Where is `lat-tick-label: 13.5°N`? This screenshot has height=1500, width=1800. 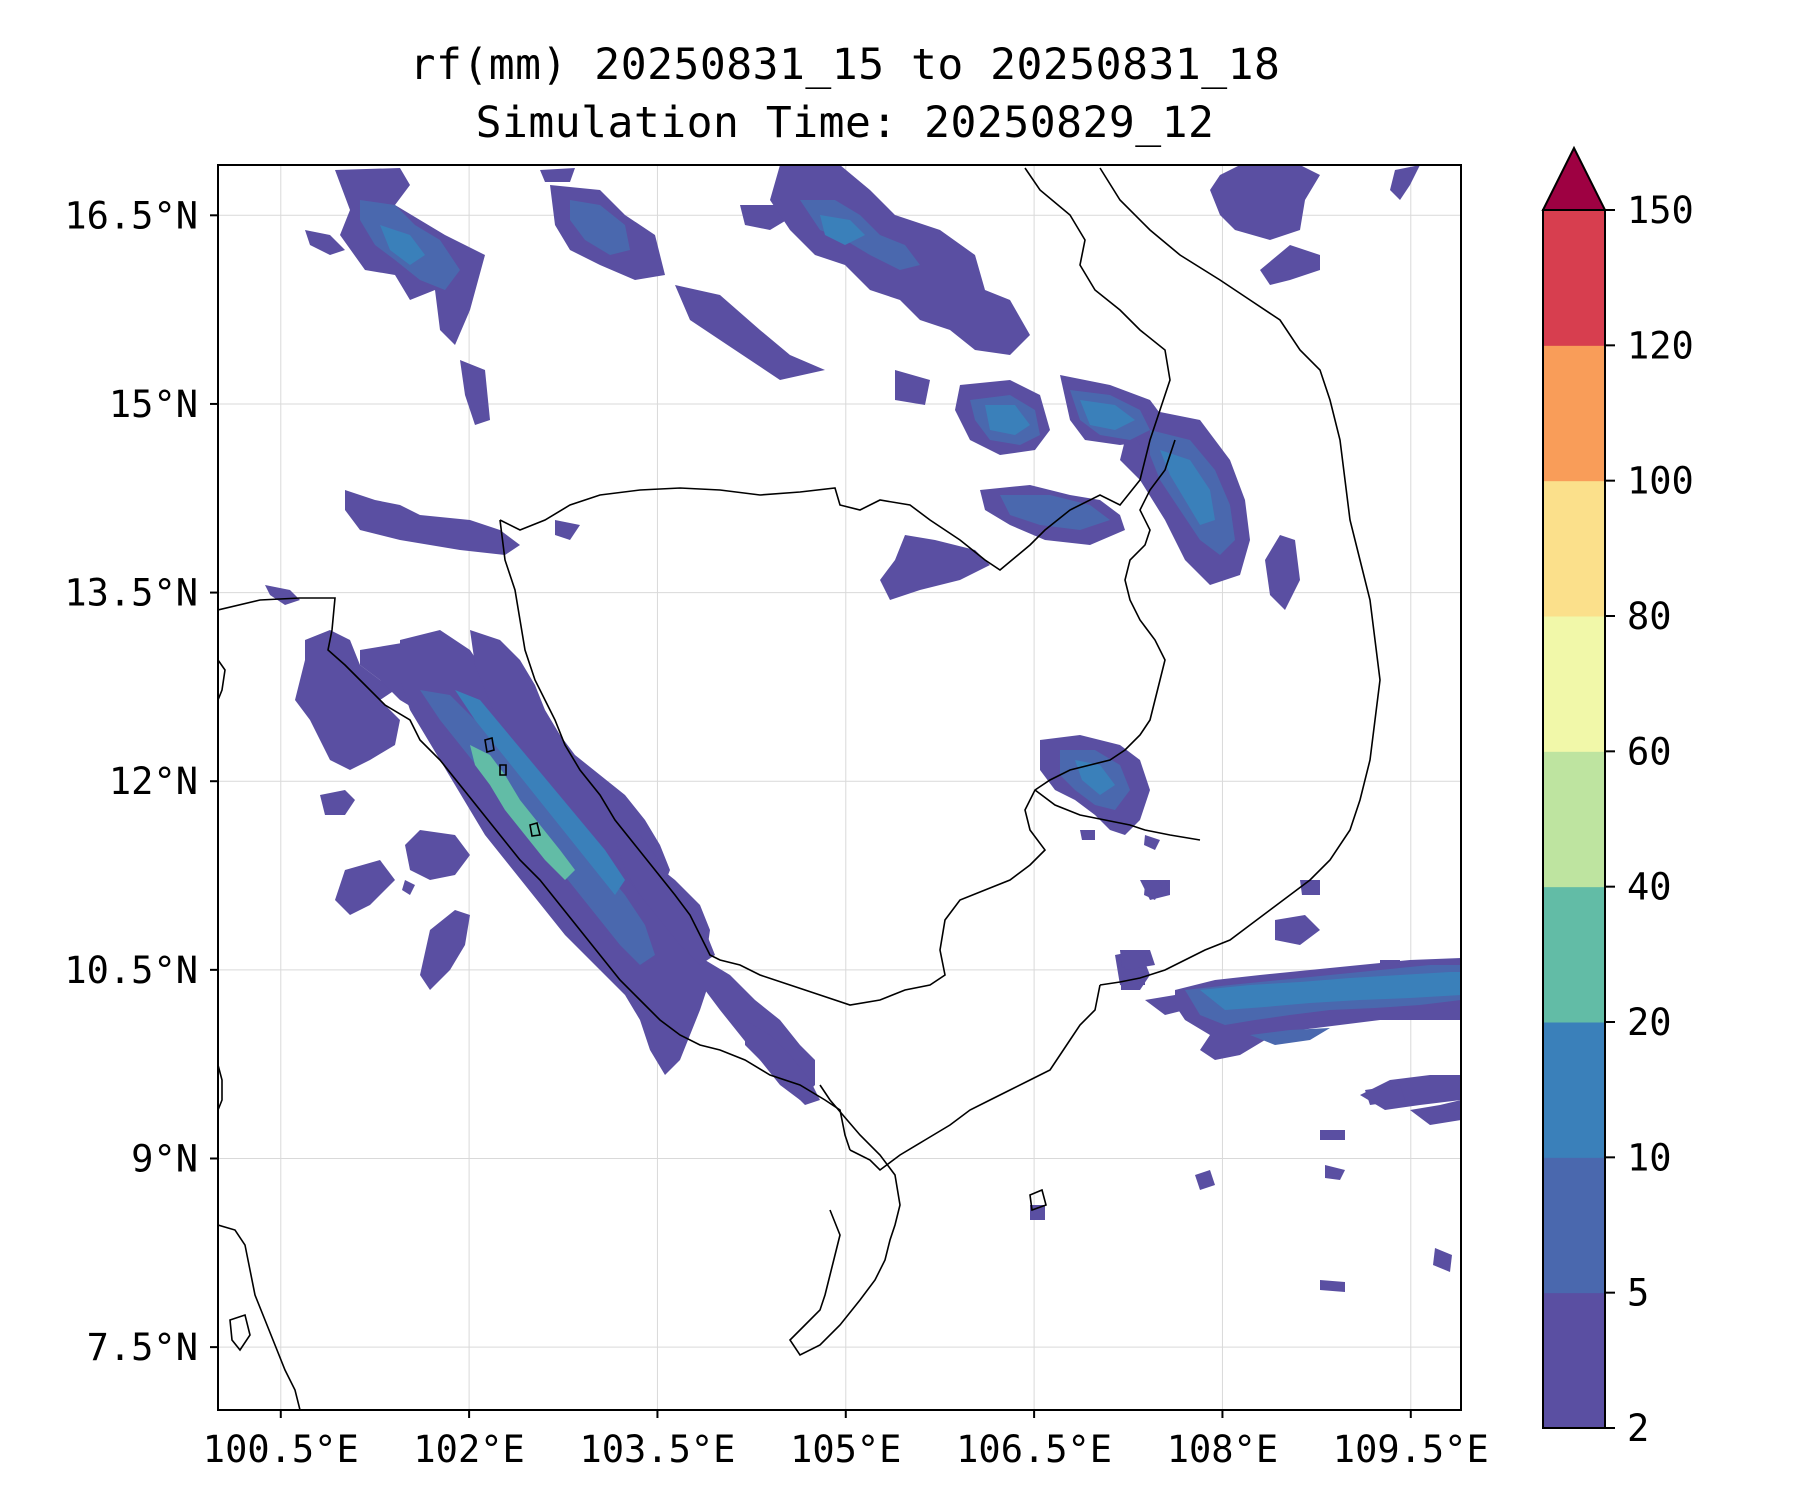 lat-tick-label: 13.5°N is located at coordinates (131, 593).